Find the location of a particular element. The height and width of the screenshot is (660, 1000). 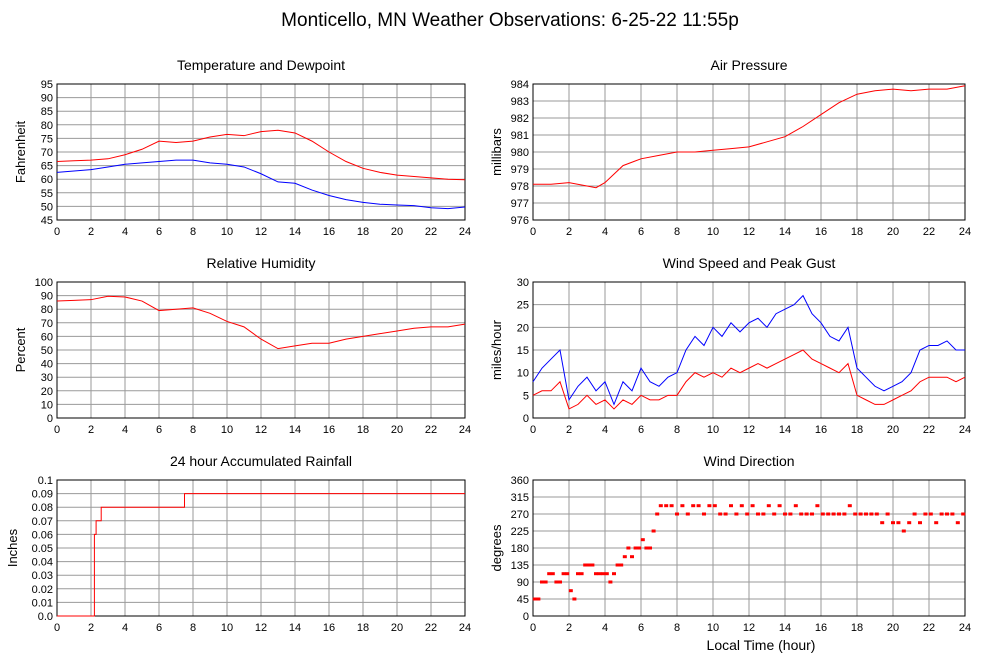

y-axis-label: Inches is located at coordinates (12, 547).